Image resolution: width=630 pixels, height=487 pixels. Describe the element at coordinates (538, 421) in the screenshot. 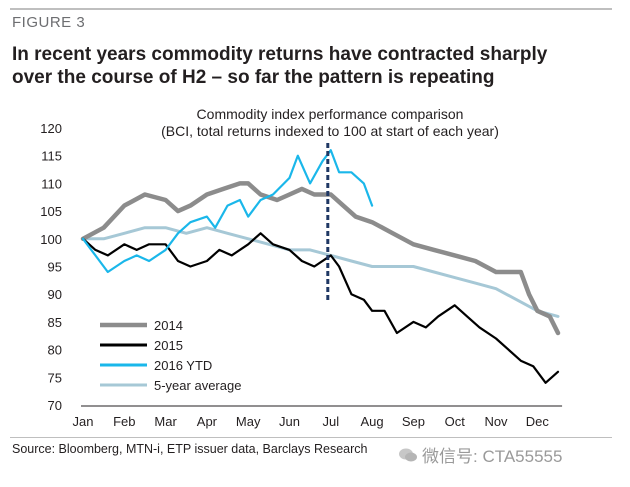

I see `x-tick-label: Dec` at that location.